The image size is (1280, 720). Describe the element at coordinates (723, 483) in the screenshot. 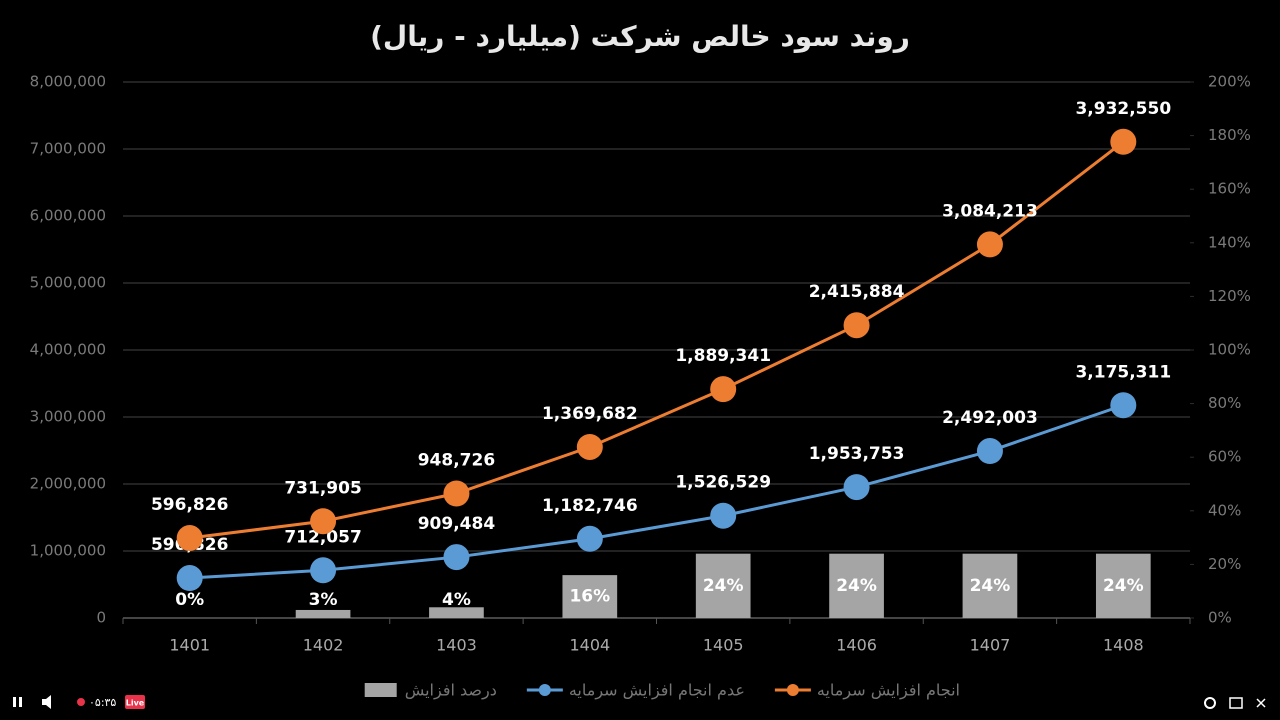

I see `data-label: 1,526,529` at that location.